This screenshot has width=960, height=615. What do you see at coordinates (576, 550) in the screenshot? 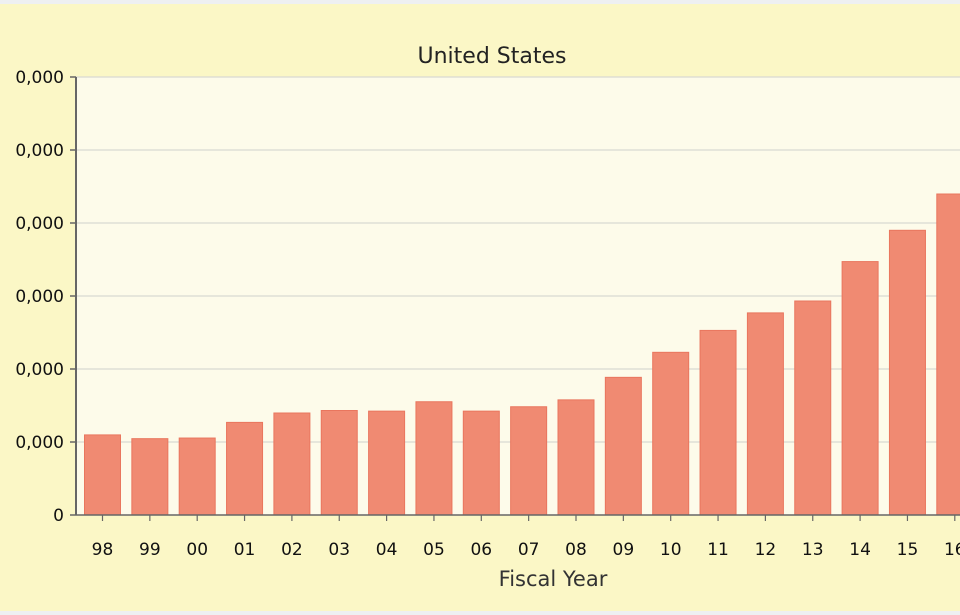
I see `x-tick-label: 08` at bounding box center [576, 550].